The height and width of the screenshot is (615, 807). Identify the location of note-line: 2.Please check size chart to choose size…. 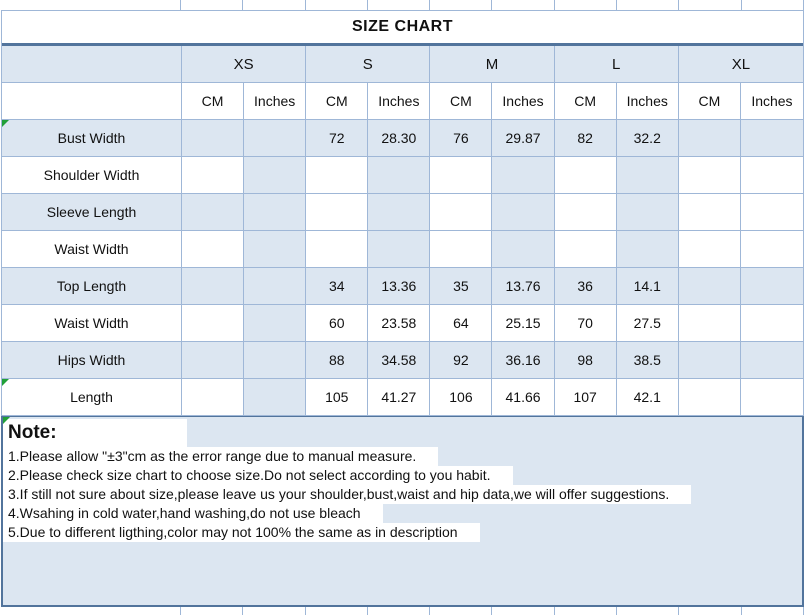
(258, 475).